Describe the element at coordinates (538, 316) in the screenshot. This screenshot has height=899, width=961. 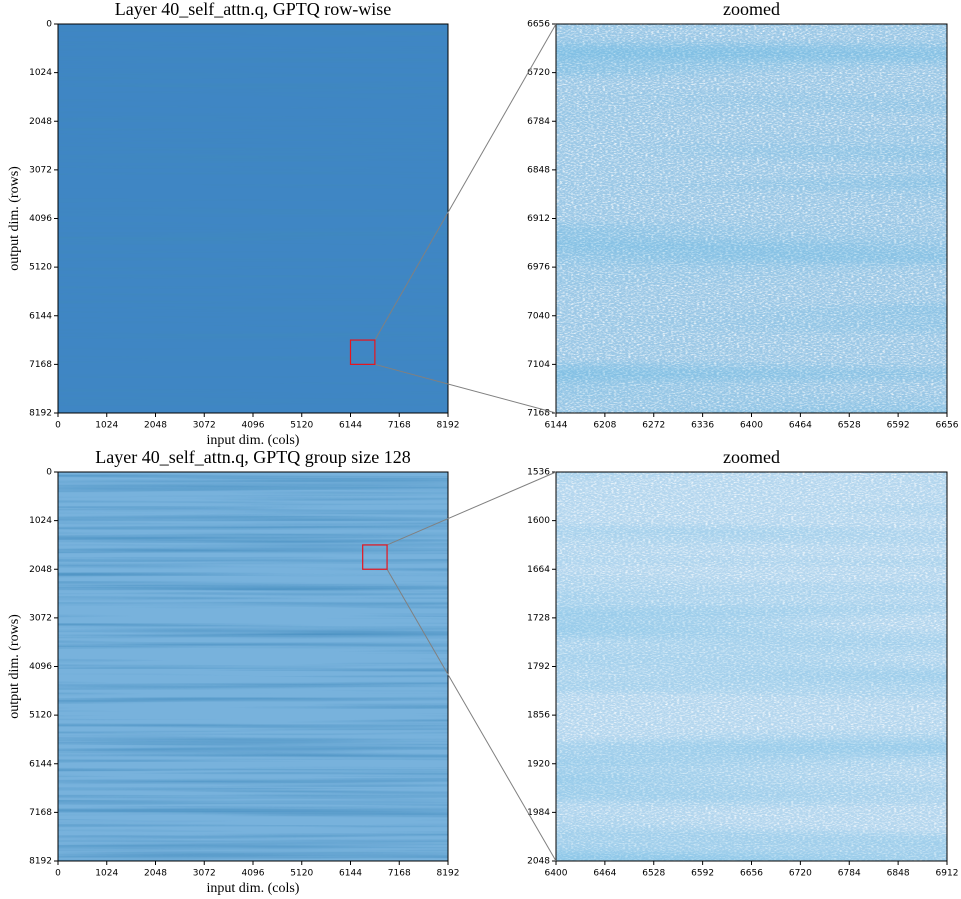
I see `y-tick-label: 7040` at that location.